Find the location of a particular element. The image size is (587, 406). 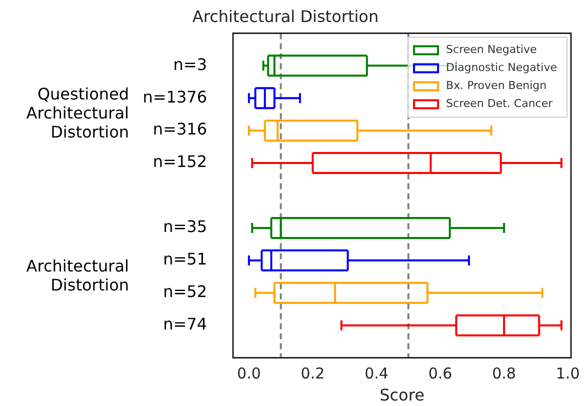

y-tick-label: n=35 is located at coordinates (185, 226).